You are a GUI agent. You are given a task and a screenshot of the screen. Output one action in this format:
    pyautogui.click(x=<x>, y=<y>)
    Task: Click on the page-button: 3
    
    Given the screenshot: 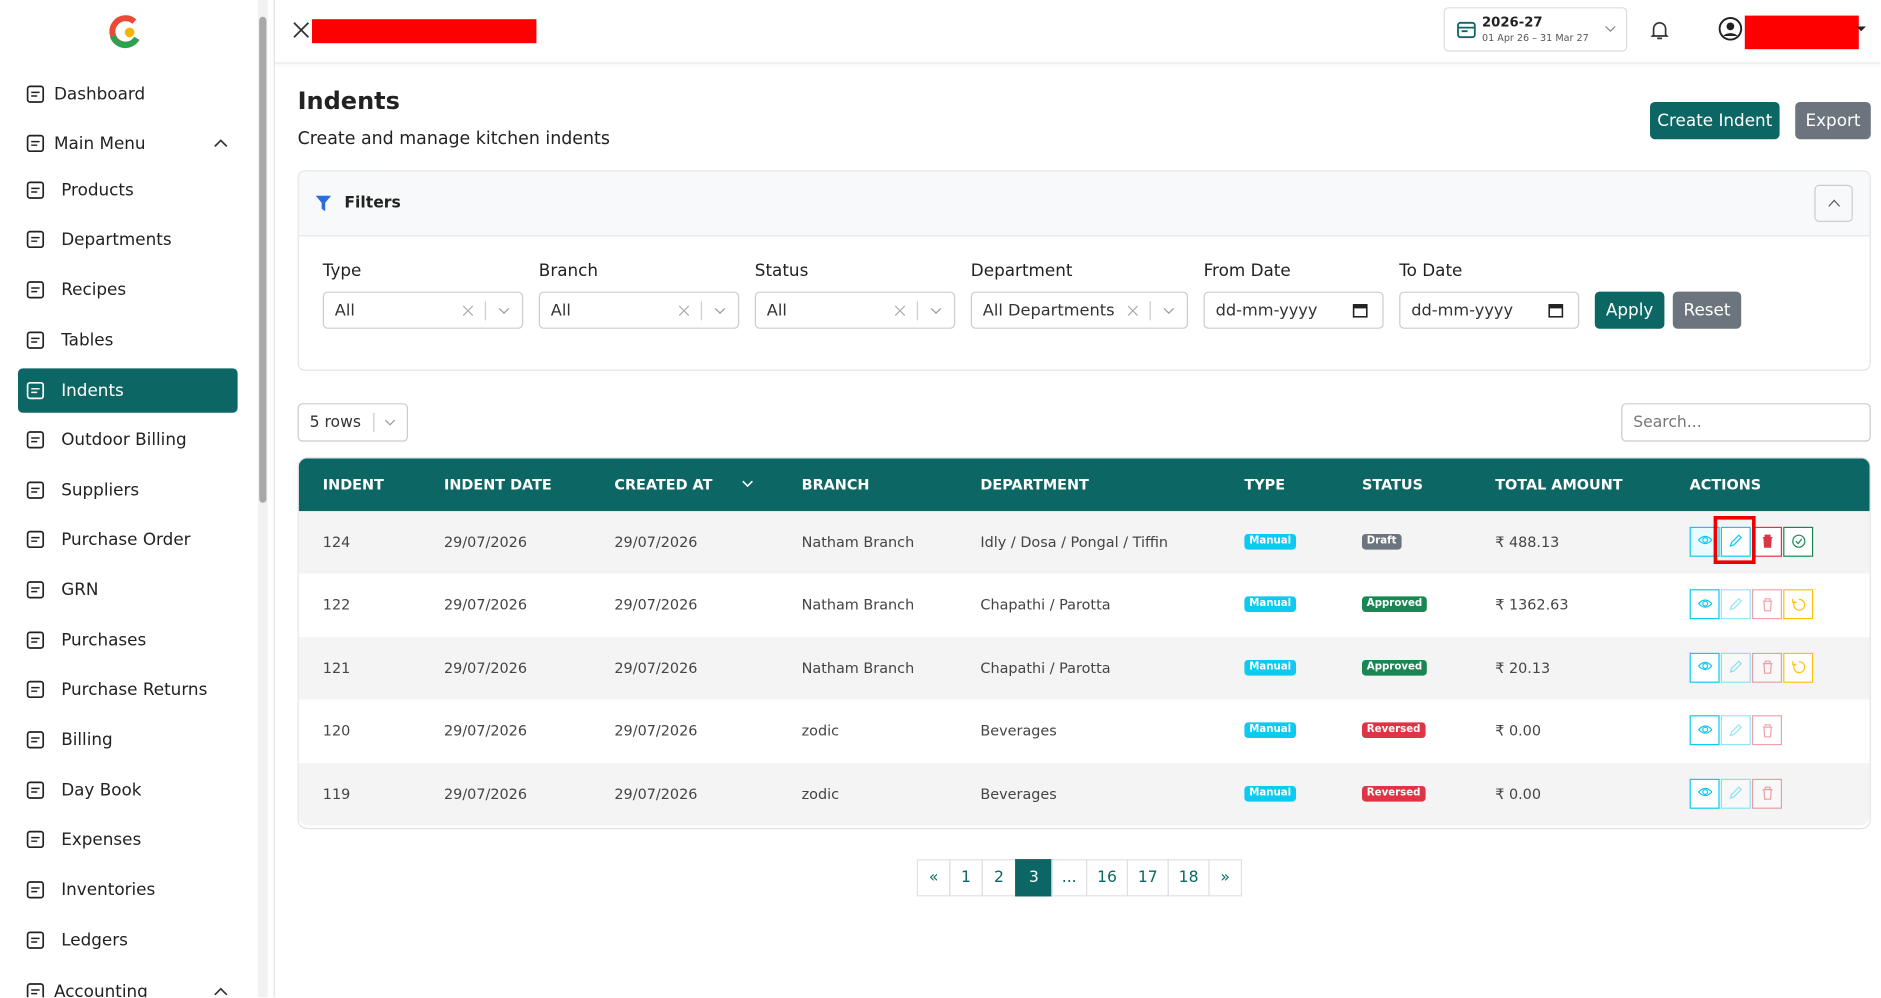 What is the action you would take?
    pyautogui.click(x=1034, y=878)
    